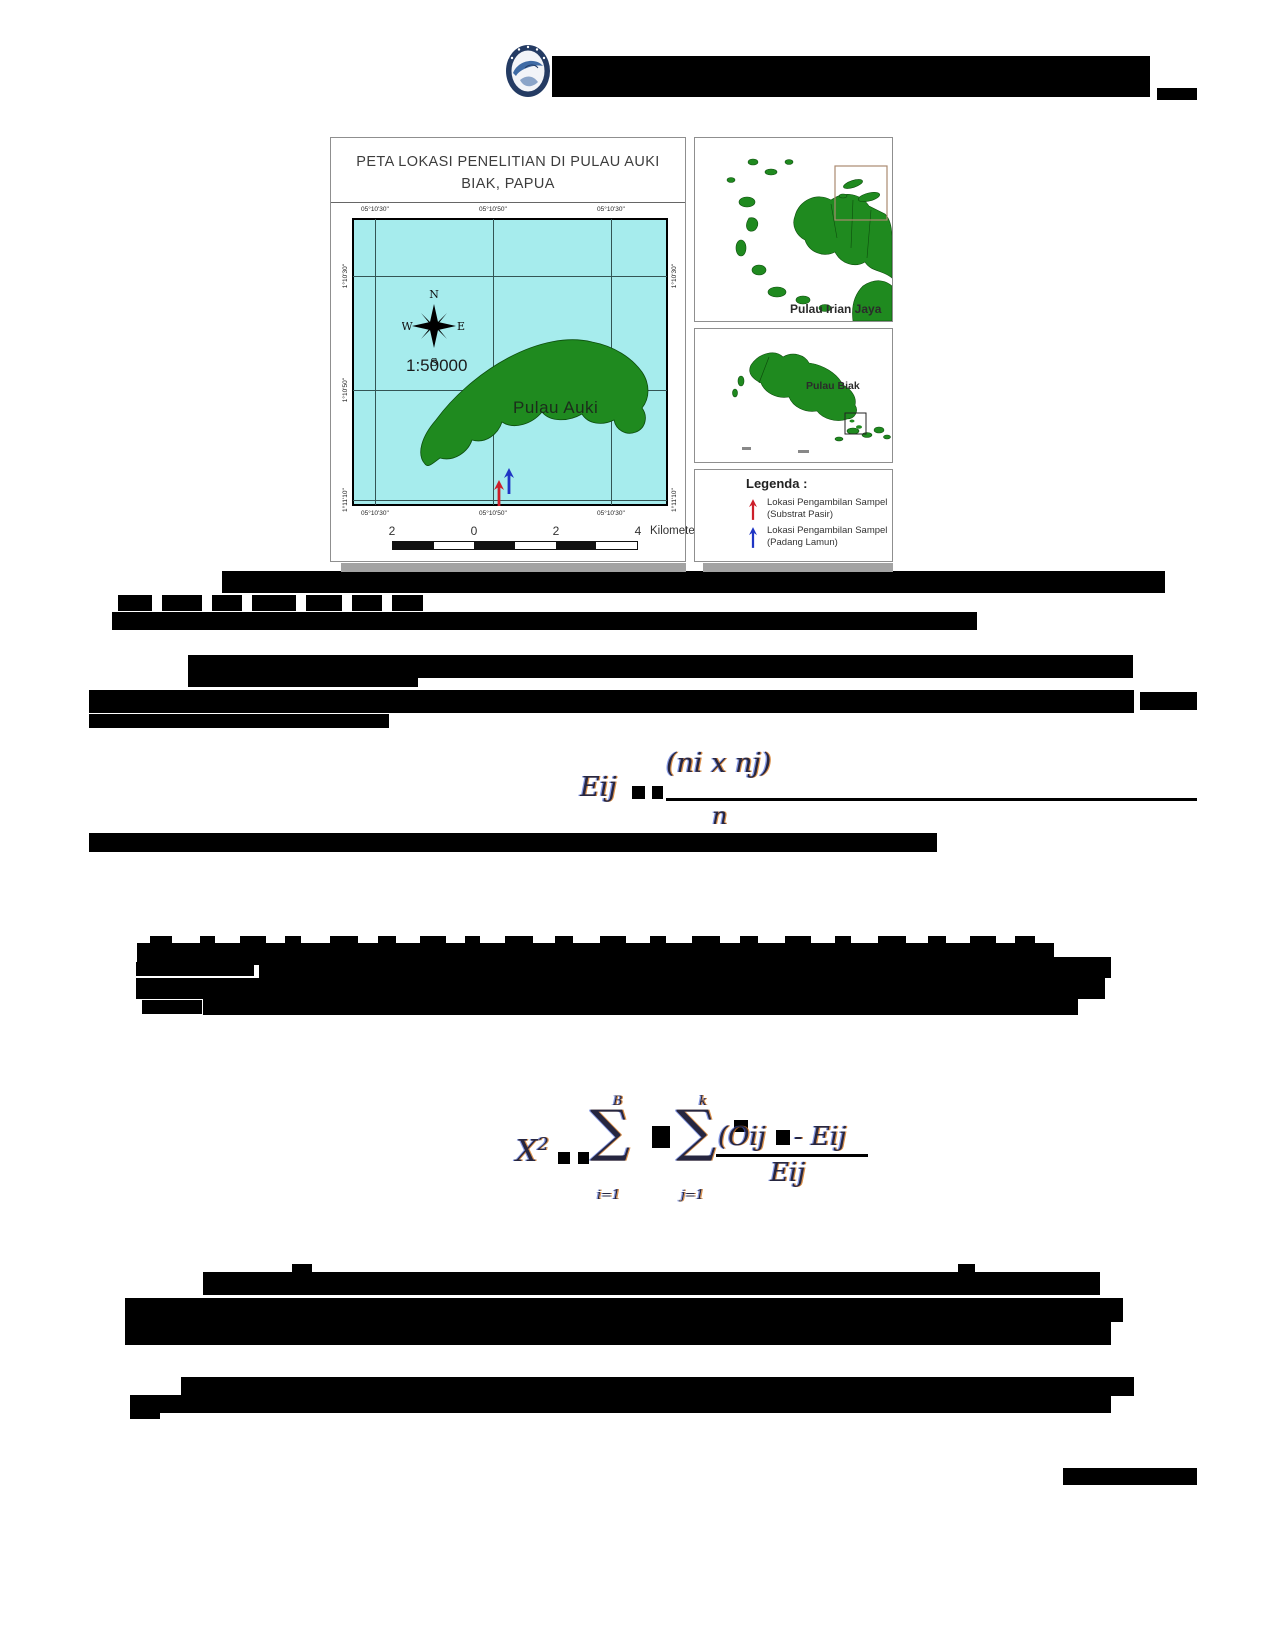 This screenshot has height=1650, width=1275. Describe the element at coordinates (345, 500) in the screenshot. I see `tick-label-left: 1°11'10''` at that location.